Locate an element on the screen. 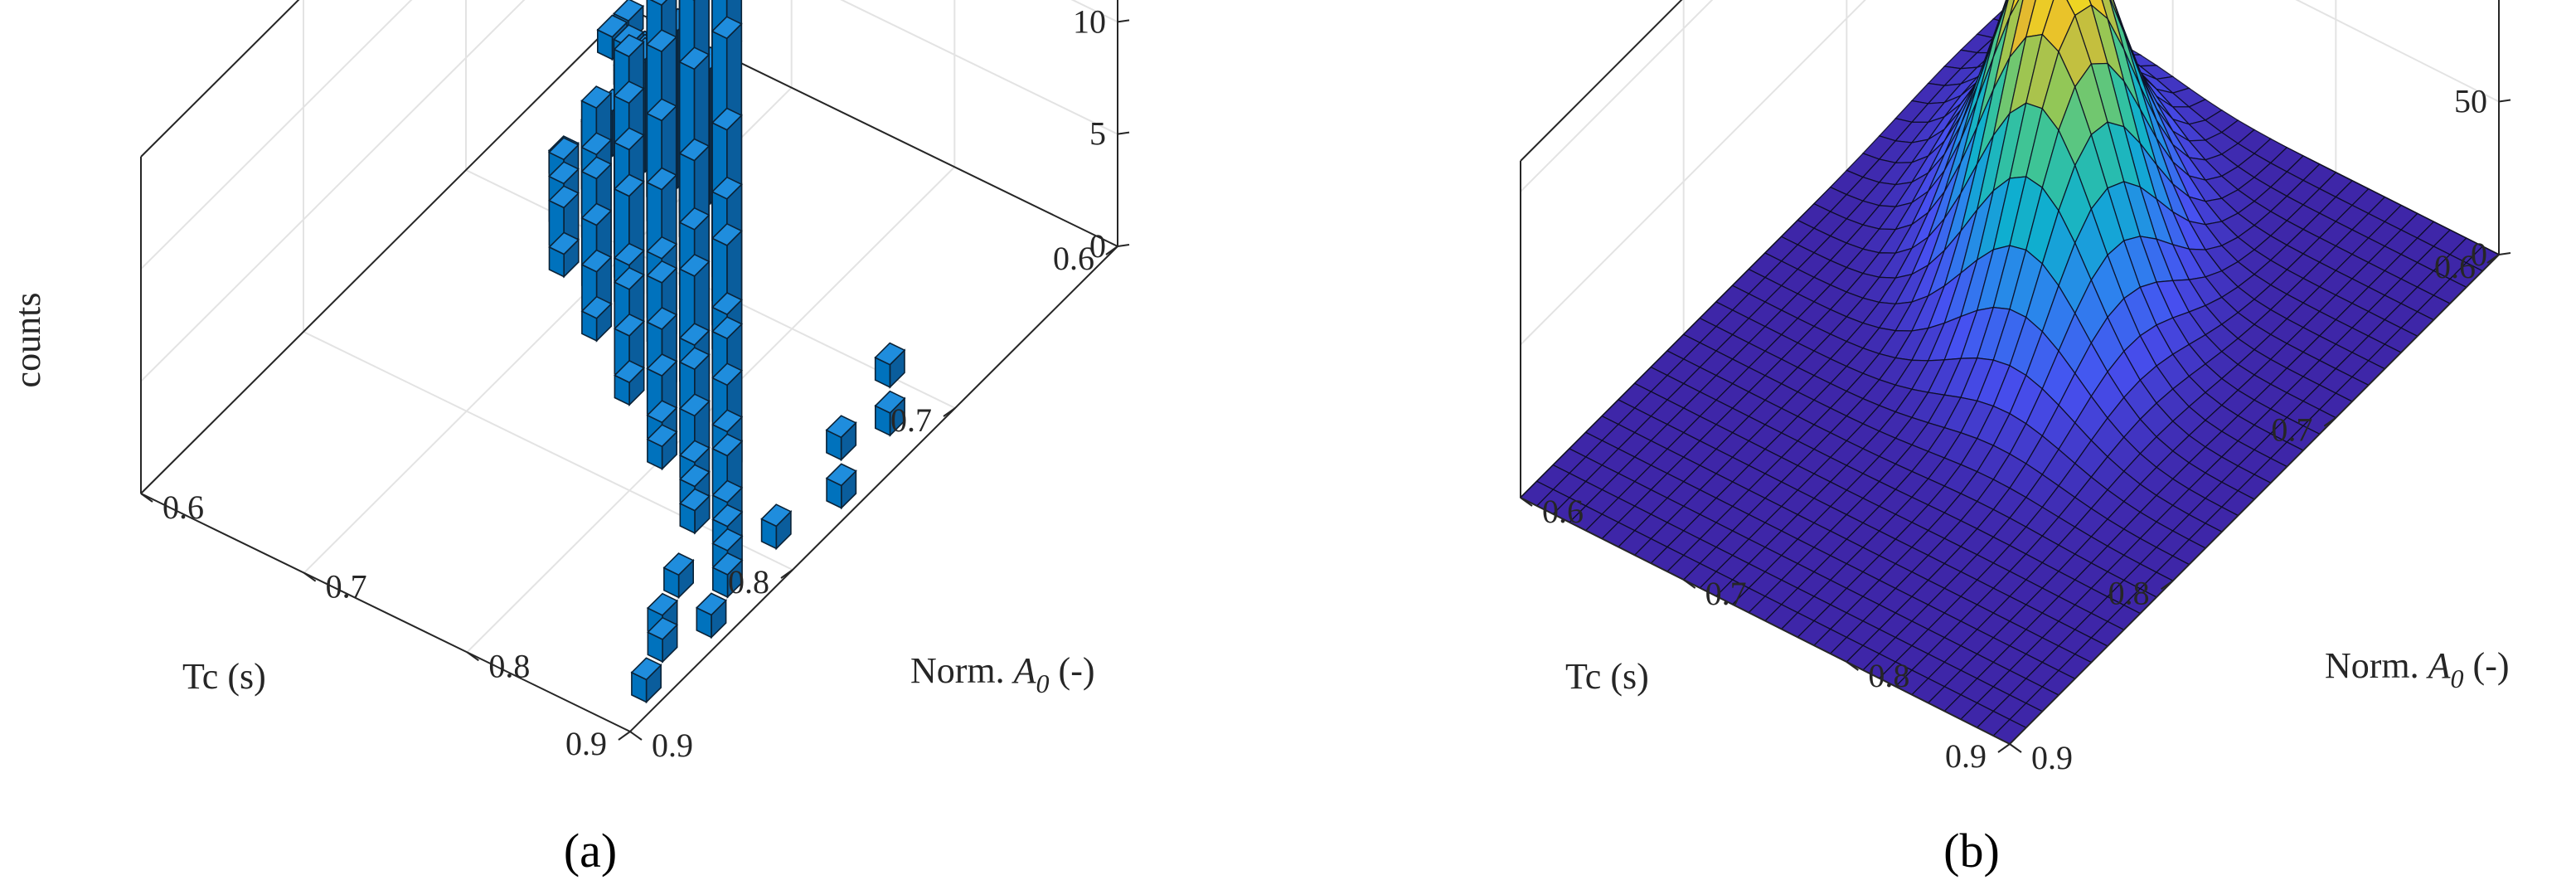  histogram-bars is located at coordinates (726, 352).